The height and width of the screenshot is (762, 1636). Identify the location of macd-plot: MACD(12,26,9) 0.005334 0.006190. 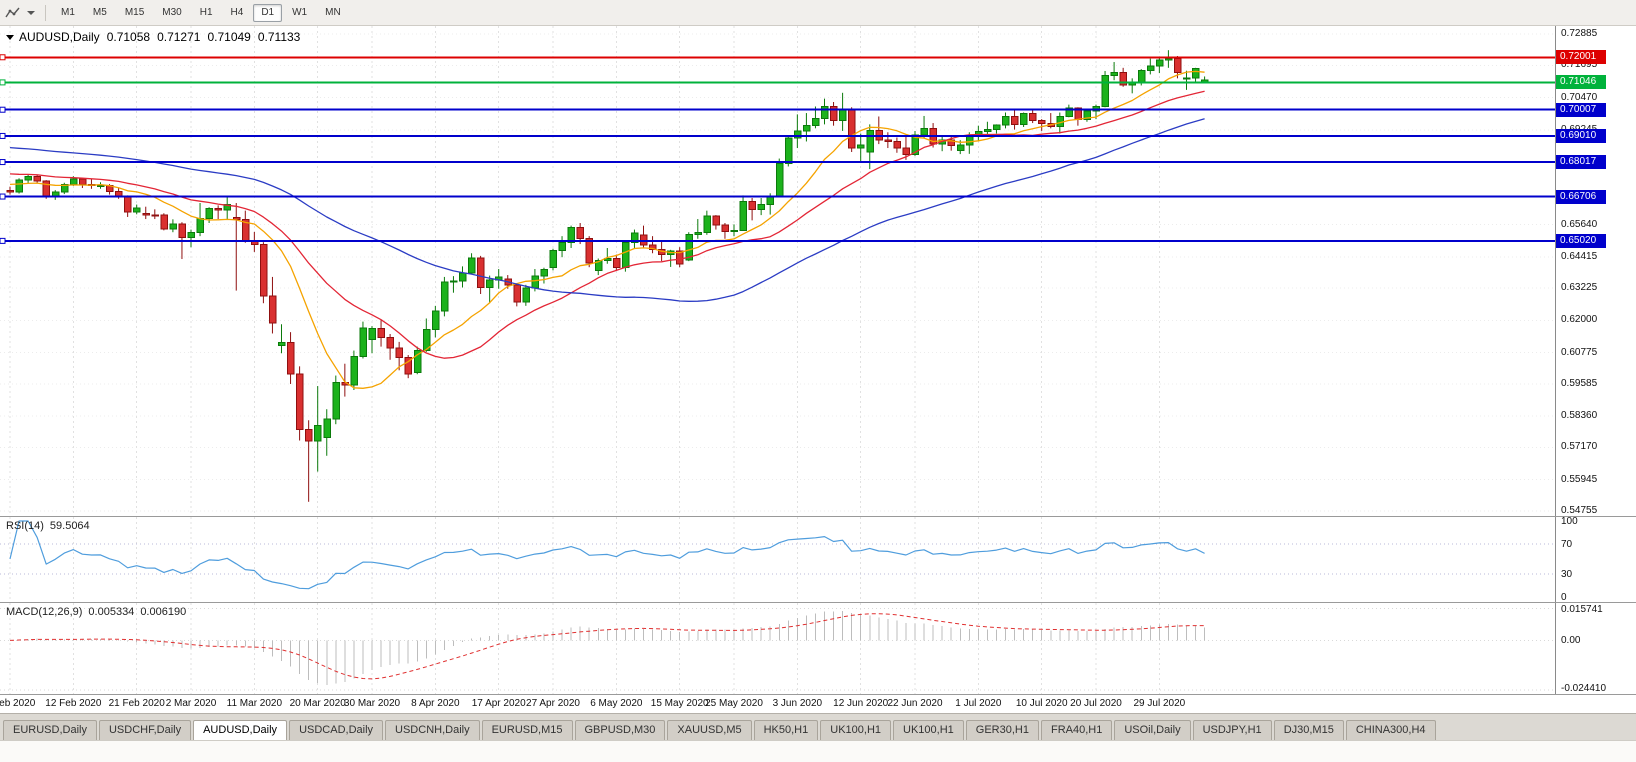
(777, 648).